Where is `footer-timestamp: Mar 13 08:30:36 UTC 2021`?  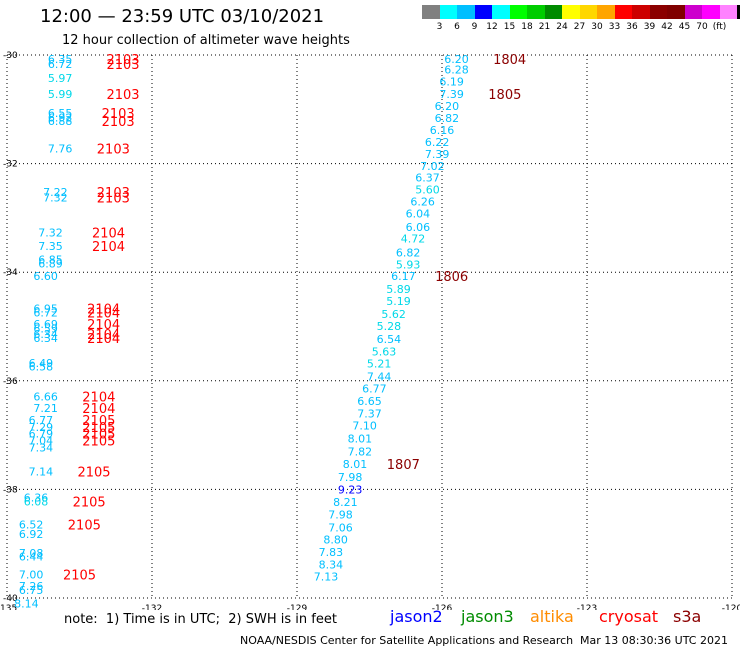
footer-timestamp: Mar 13 08:30:36 UTC 2021 is located at coordinates (654, 640).